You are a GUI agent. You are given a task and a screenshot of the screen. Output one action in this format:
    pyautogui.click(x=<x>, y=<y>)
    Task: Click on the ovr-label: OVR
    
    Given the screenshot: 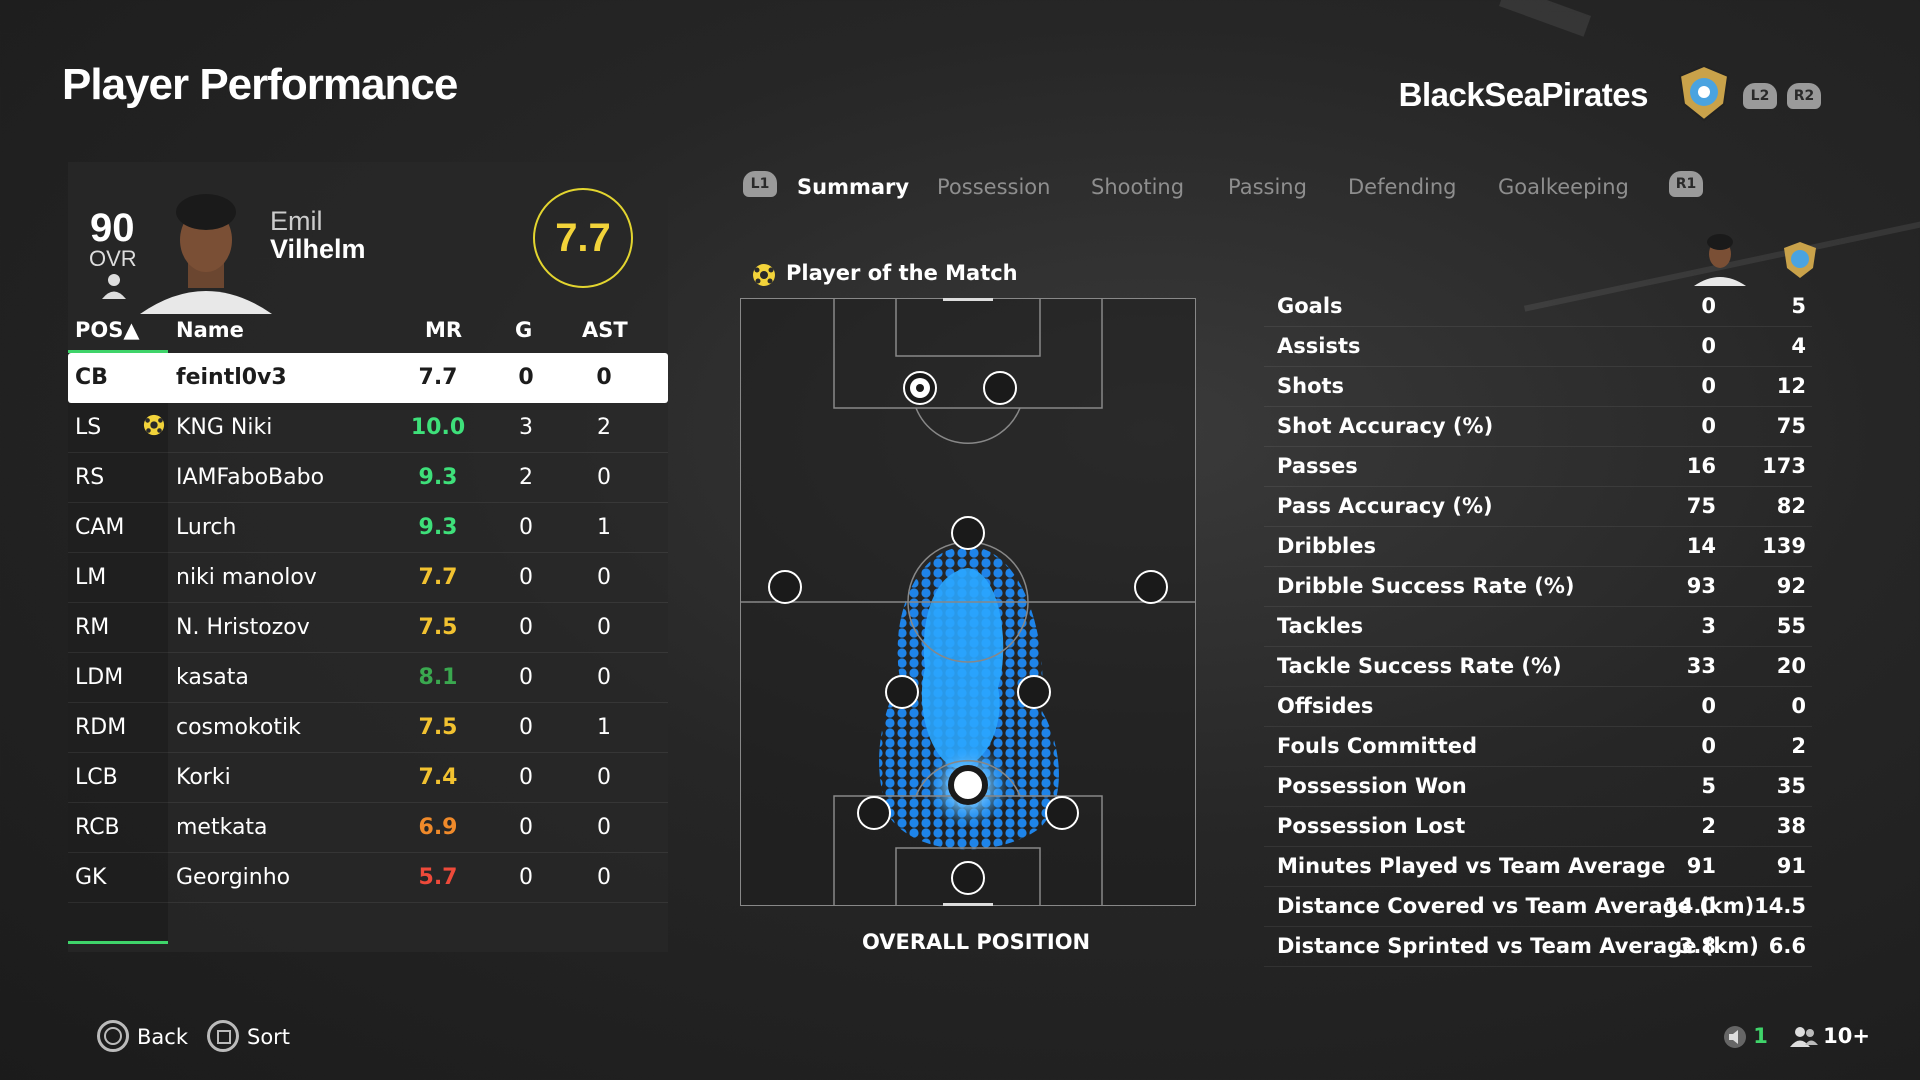 What is the action you would take?
    pyautogui.click(x=113, y=258)
    